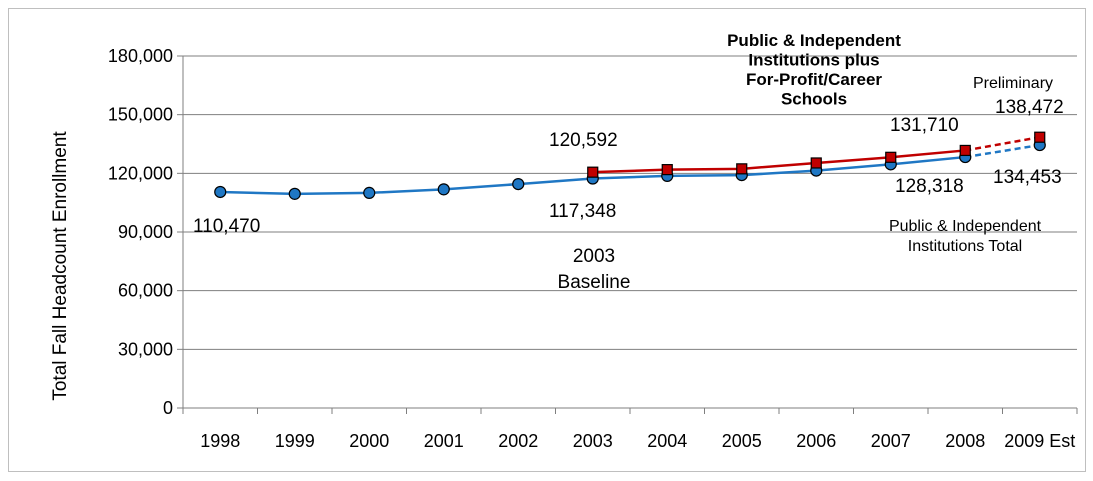  I want to click on label-138472: 138,472, so click(1029, 107).